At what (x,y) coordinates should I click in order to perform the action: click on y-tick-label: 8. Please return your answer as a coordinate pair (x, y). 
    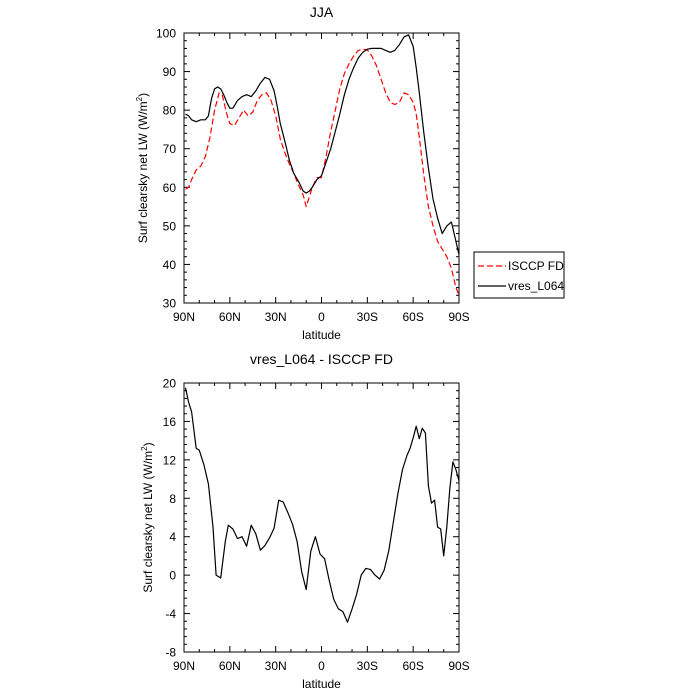
    Looking at the image, I should click on (172, 499).